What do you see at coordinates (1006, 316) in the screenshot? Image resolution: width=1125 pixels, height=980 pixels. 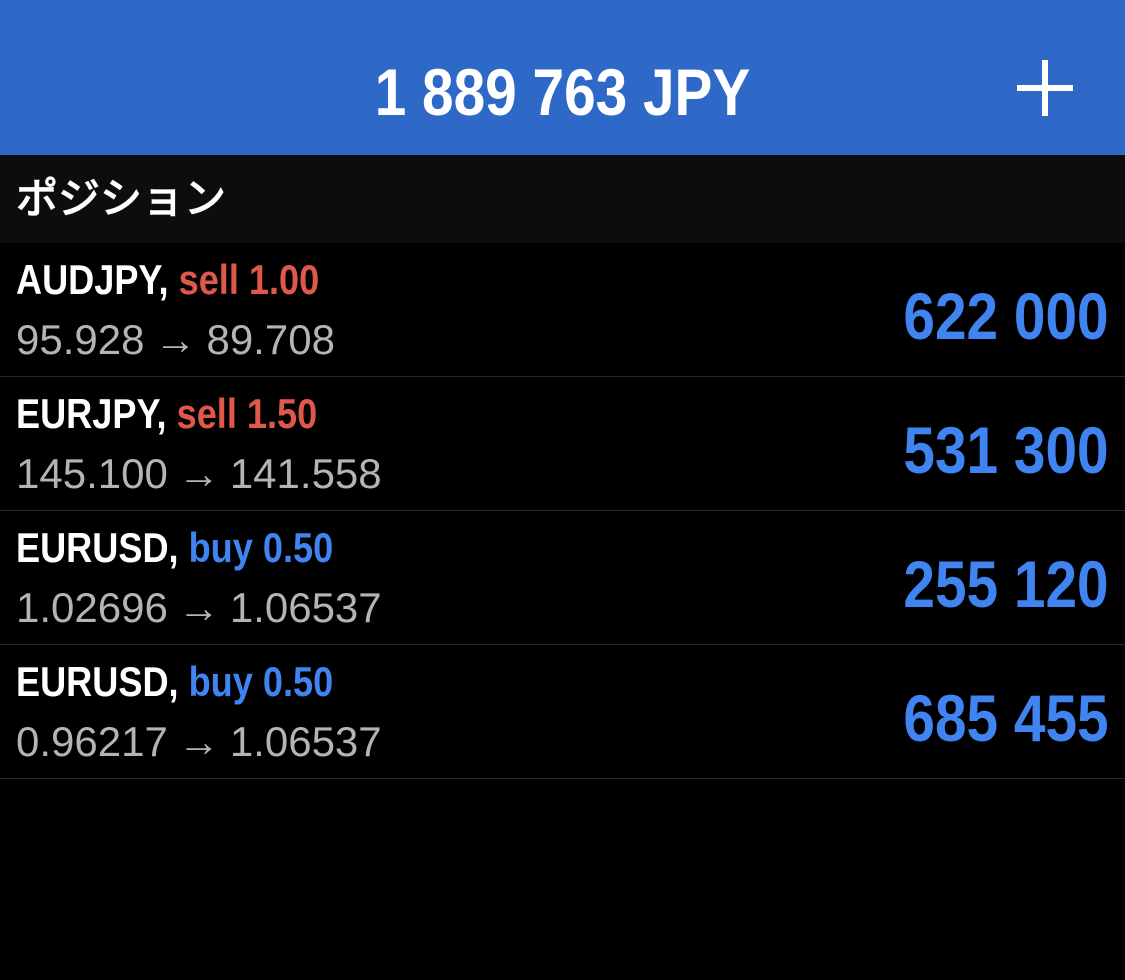 I see `position-profit: 622 000` at bounding box center [1006, 316].